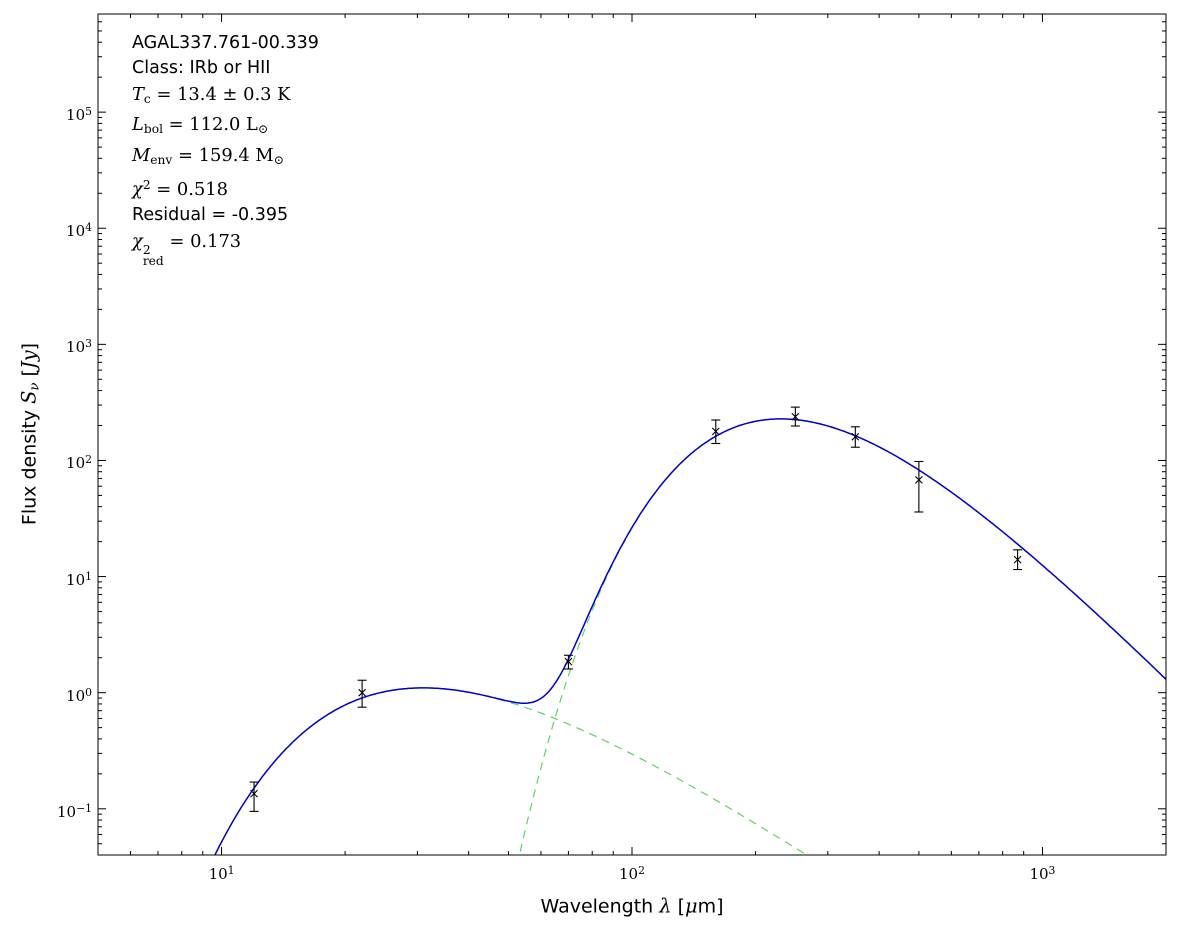 The width and height of the screenshot is (1200, 933). Describe the element at coordinates (221, 873) in the screenshot. I see `x-tick-label: 101` at that location.